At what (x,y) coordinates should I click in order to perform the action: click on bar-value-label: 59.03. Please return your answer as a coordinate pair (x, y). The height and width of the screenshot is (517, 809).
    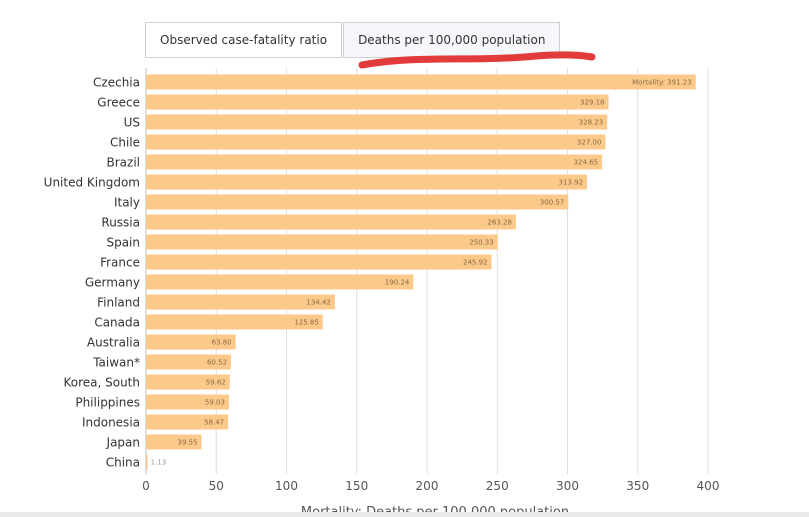
    Looking at the image, I should click on (215, 403).